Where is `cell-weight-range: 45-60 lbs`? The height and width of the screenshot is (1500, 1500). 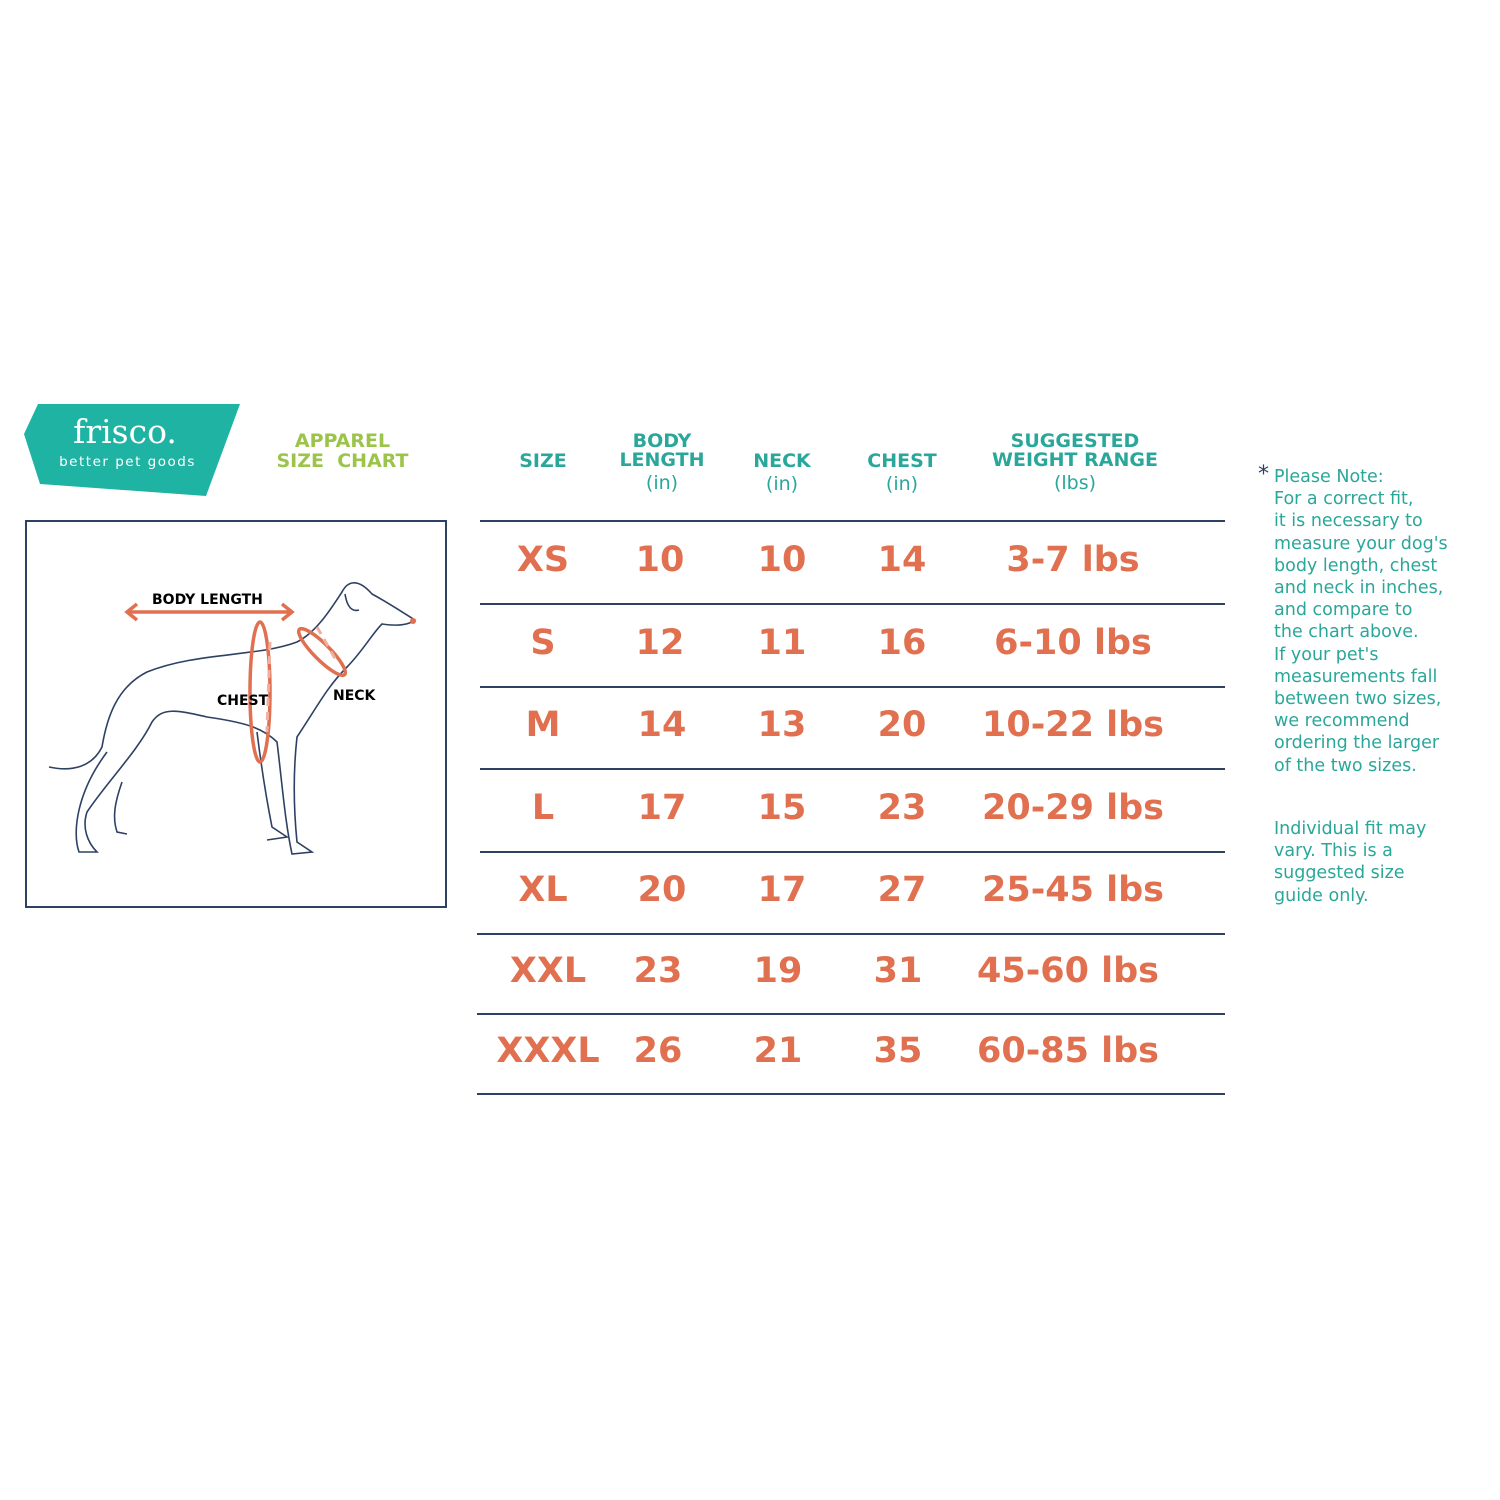
cell-weight-range: 45-60 lbs is located at coordinates (1067, 971).